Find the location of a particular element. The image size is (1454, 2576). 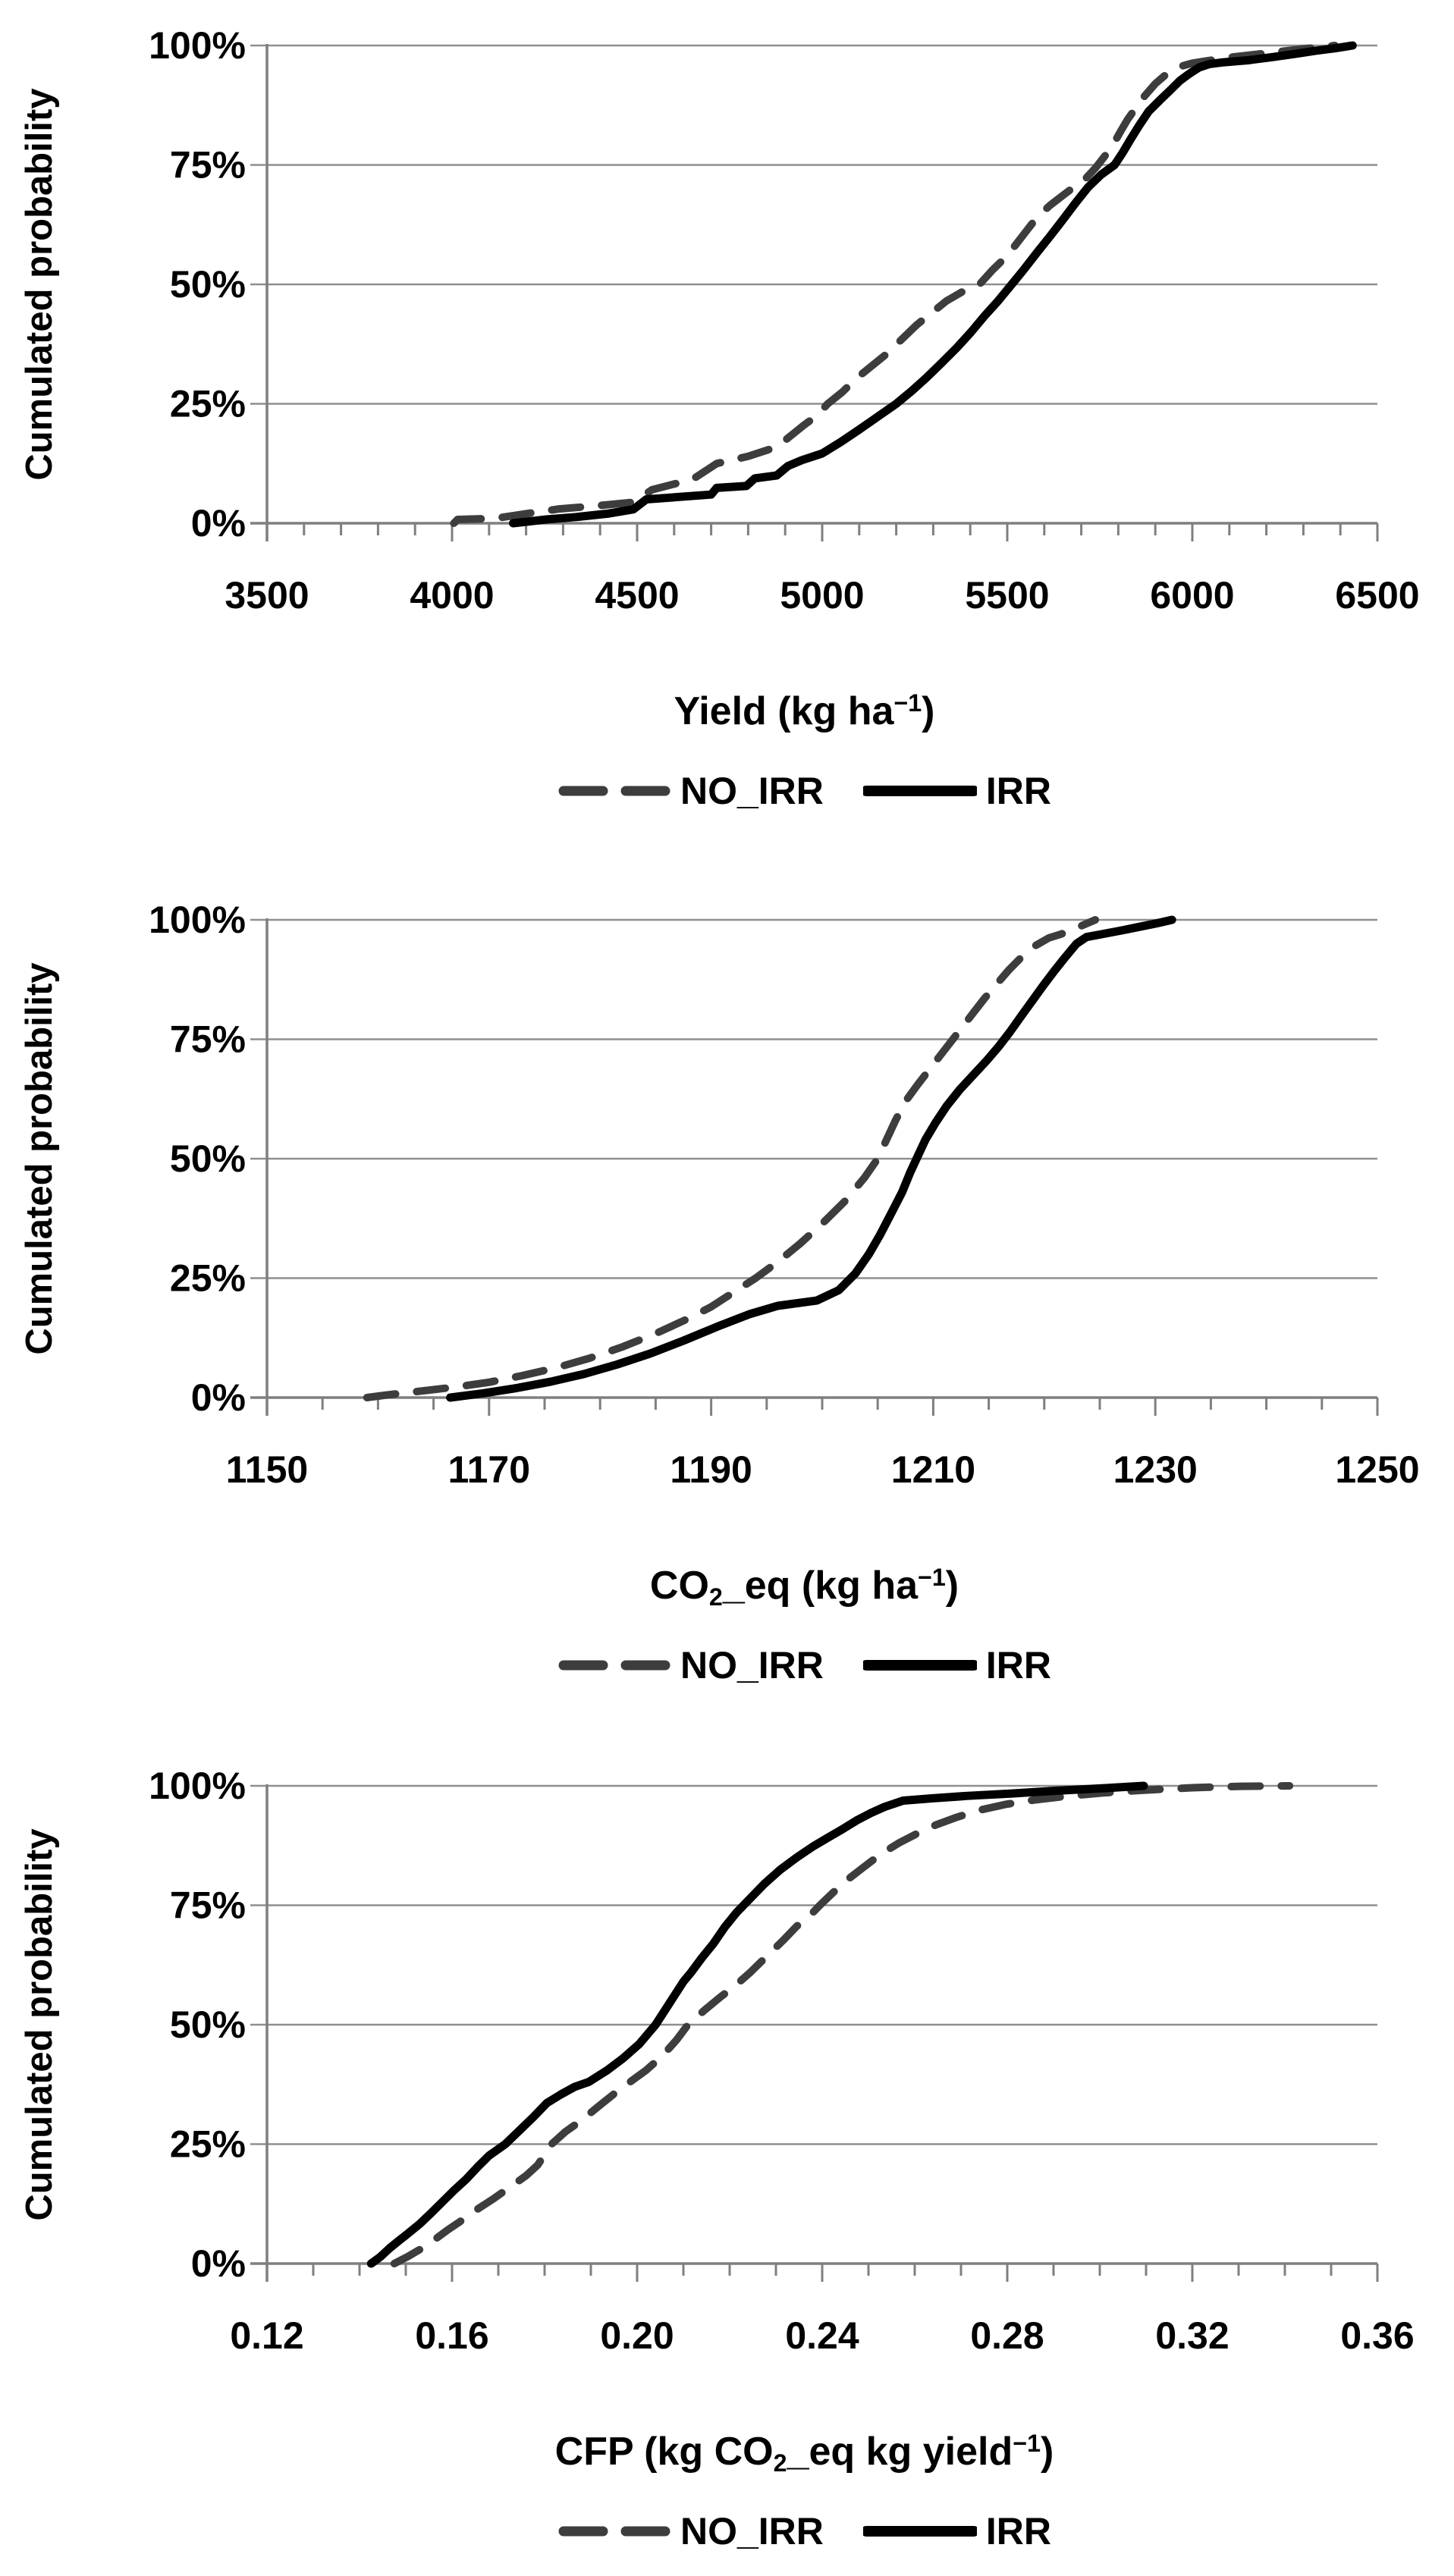

x-tick-label: 3500 is located at coordinates (267, 595).